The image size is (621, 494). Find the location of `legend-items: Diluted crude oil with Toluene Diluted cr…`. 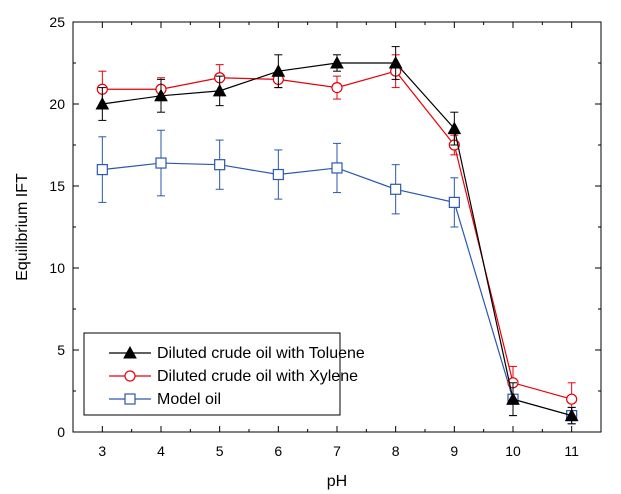

legend-items: Diluted crude oil with Toluene Diluted cr… is located at coordinates (237, 376).